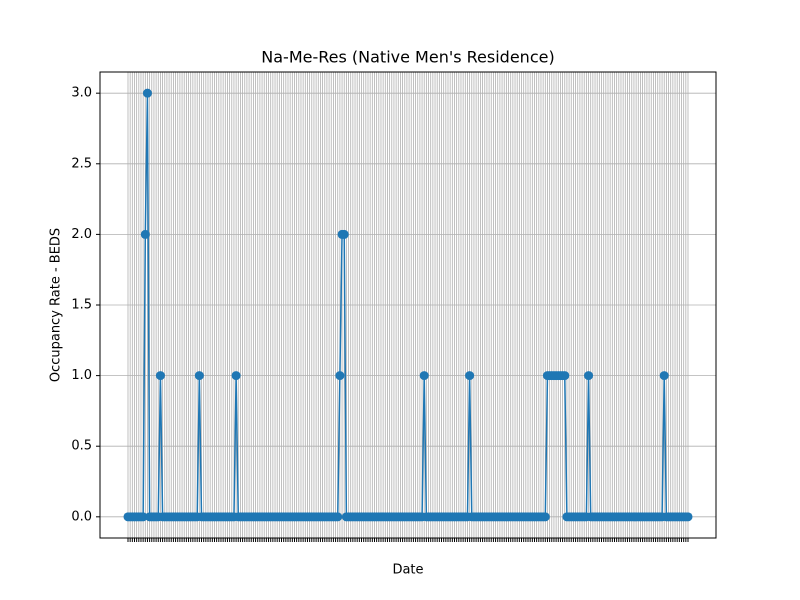 This screenshot has width=800, height=600. What do you see at coordinates (81, 234) in the screenshot?
I see `y-tick-label: 2.0` at bounding box center [81, 234].